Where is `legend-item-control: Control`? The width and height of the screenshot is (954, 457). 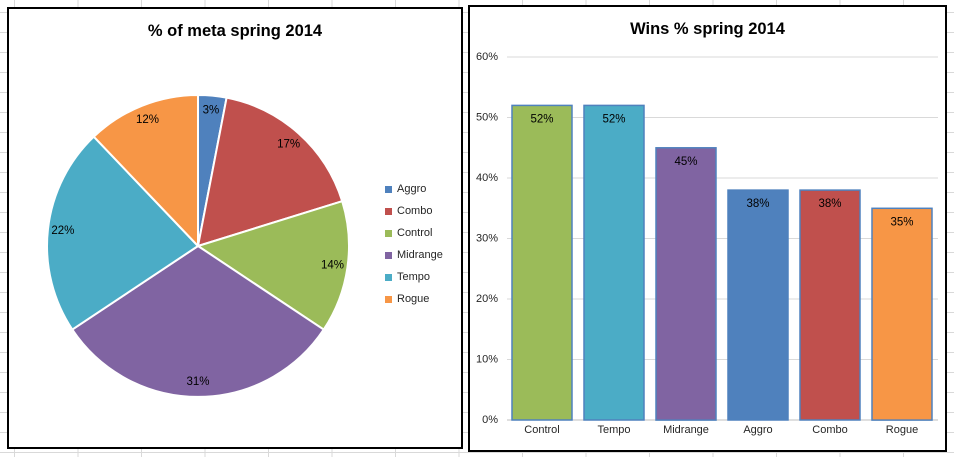 legend-item-control: Control is located at coordinates (414, 233).